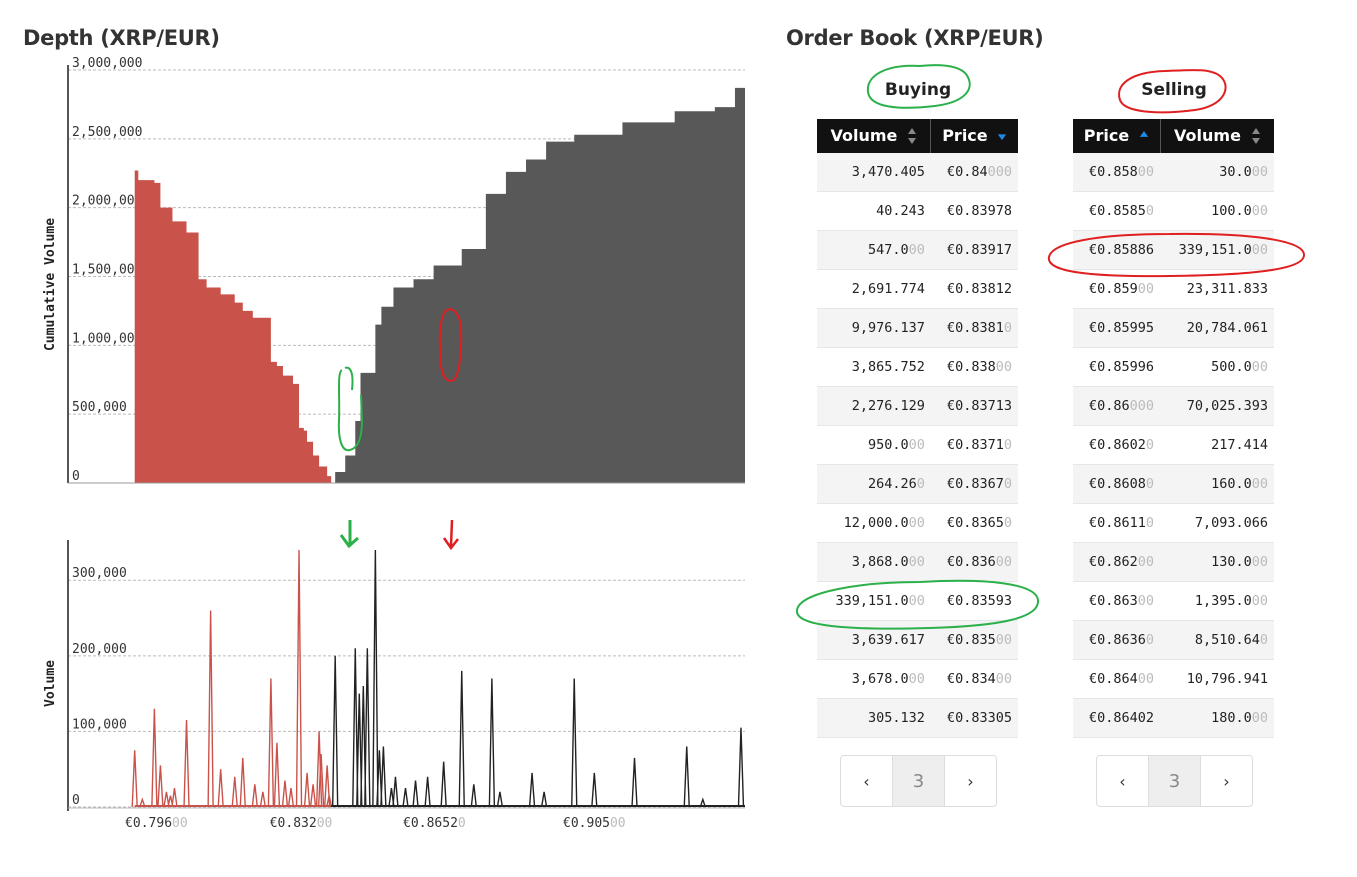  Describe the element at coordinates (874, 445) in the screenshot. I see `volume-cell: 950.000` at that location.